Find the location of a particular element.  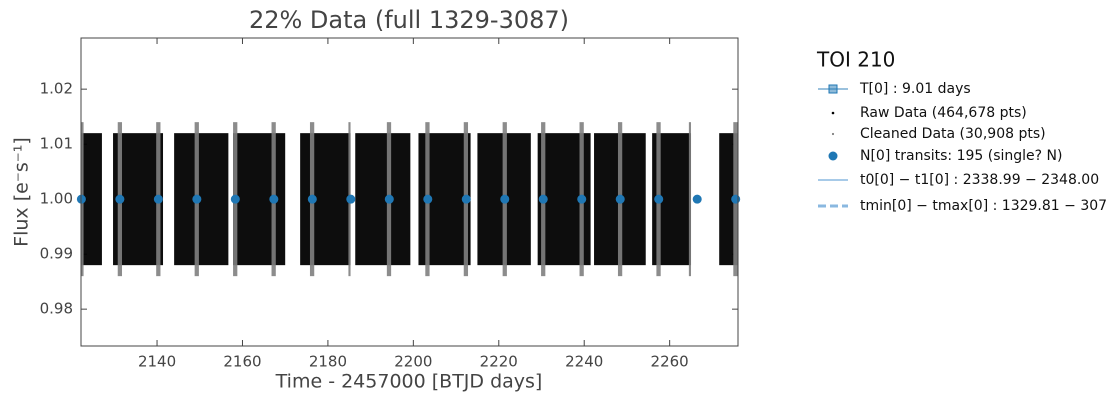

legend-label: tmin[0] − tmax[0] : 1329.81 − 3077.86 is located at coordinates (983, 206).